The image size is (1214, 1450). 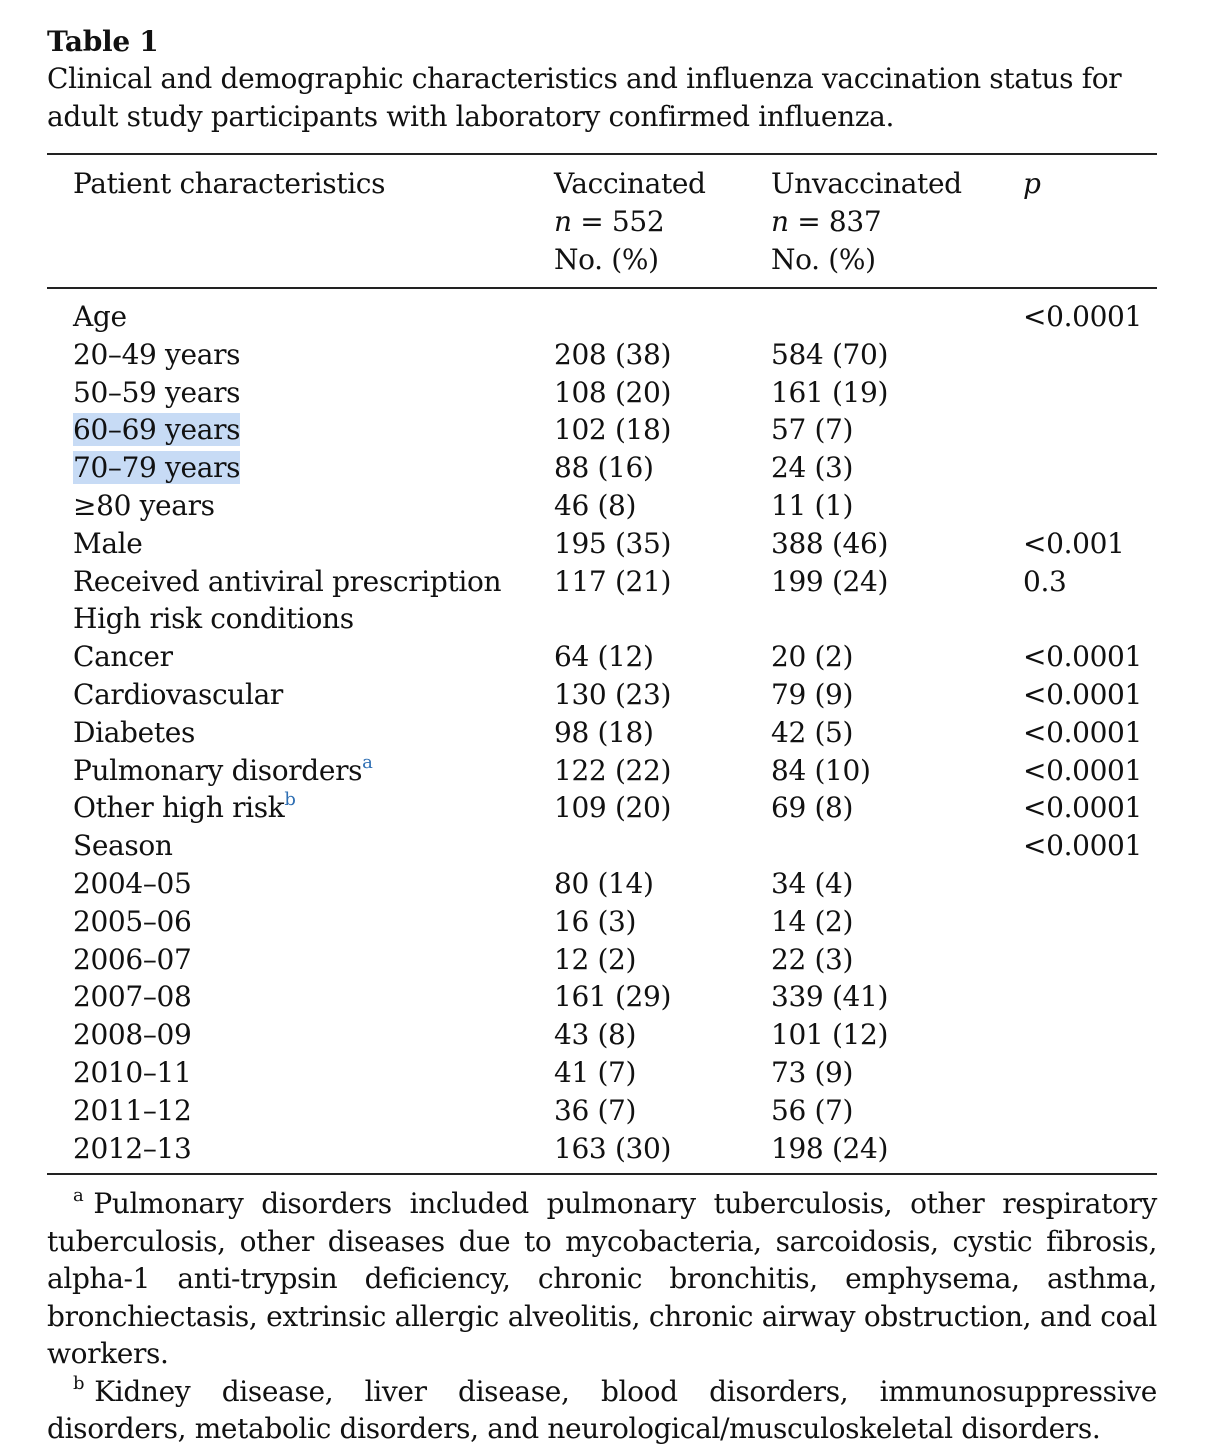 I want to click on unvaccinated-cell: 84 (10), so click(x=821, y=770).